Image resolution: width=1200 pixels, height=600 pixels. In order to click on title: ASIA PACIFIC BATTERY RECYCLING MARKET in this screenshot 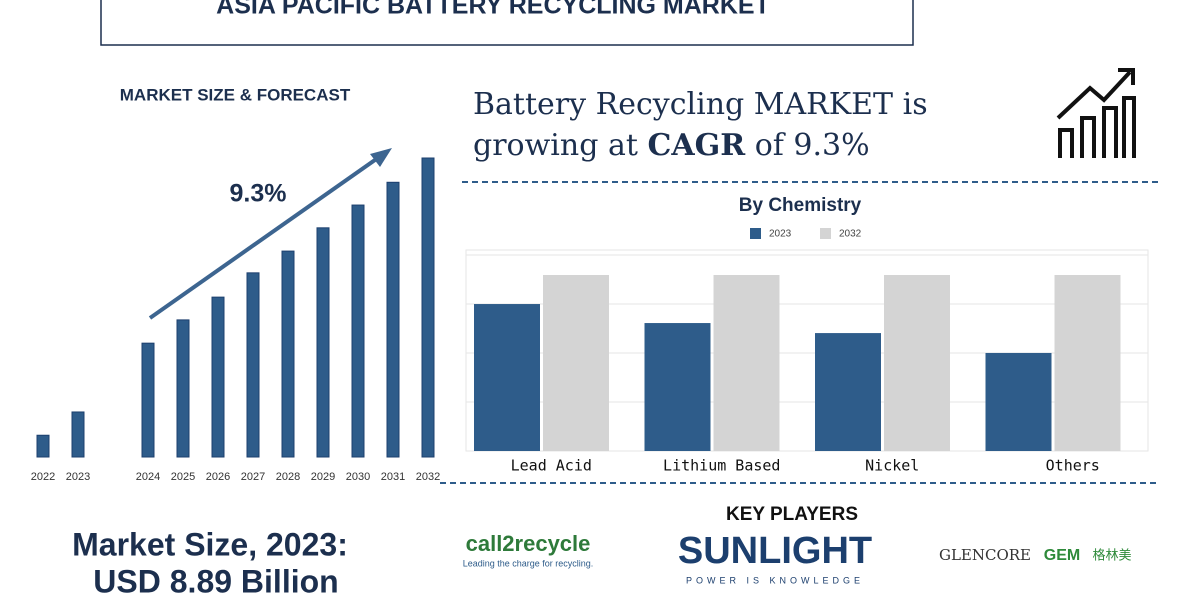, I will do `click(493, 10)`.